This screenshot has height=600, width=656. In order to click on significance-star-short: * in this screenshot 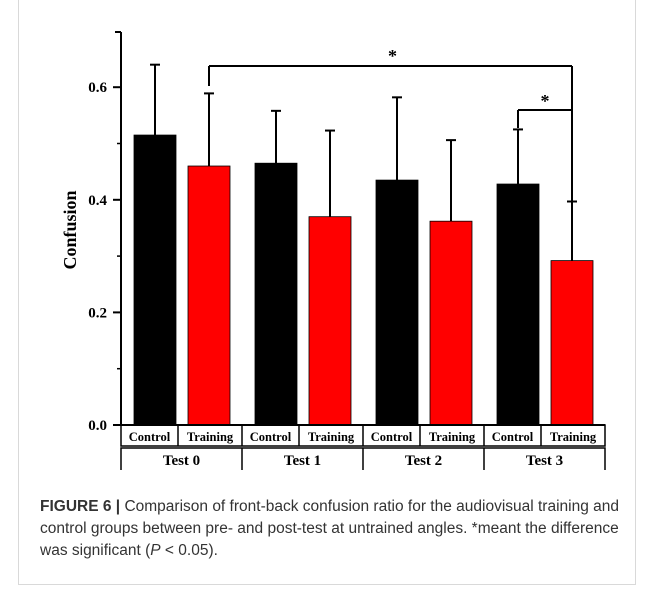, I will do `click(545, 101)`.